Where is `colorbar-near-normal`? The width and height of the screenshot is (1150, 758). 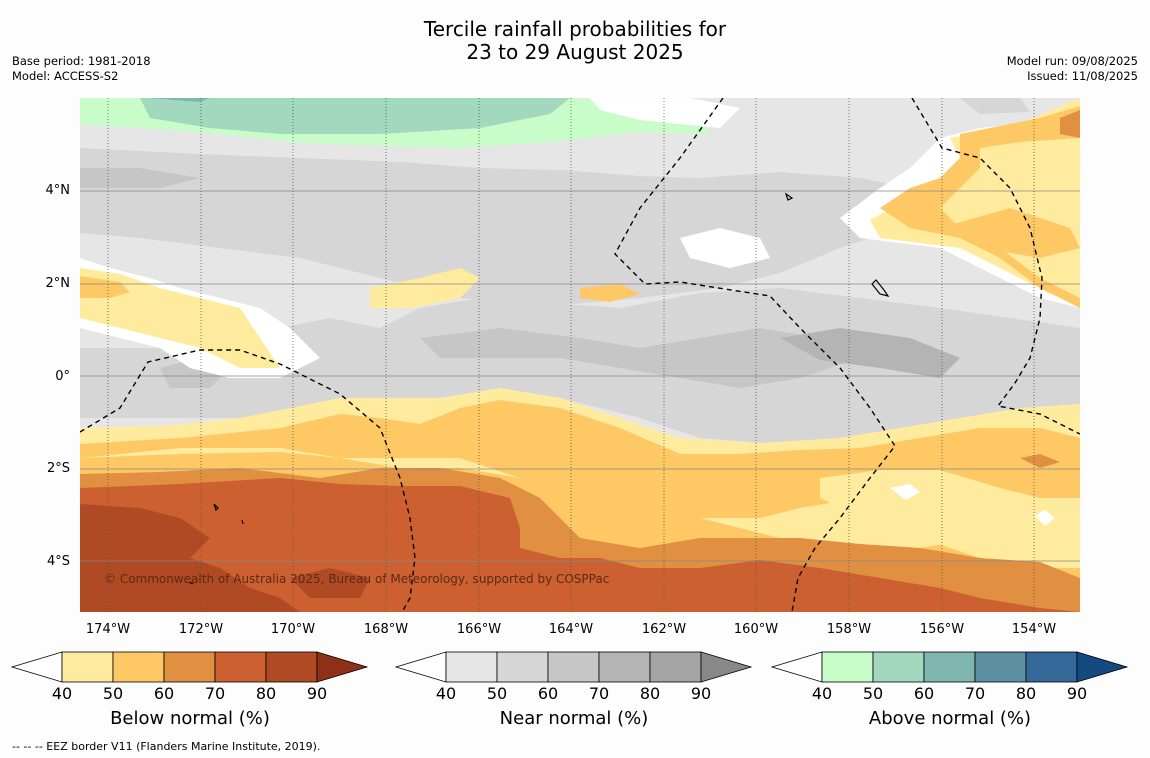
colorbar-near-normal is located at coordinates (573, 667).